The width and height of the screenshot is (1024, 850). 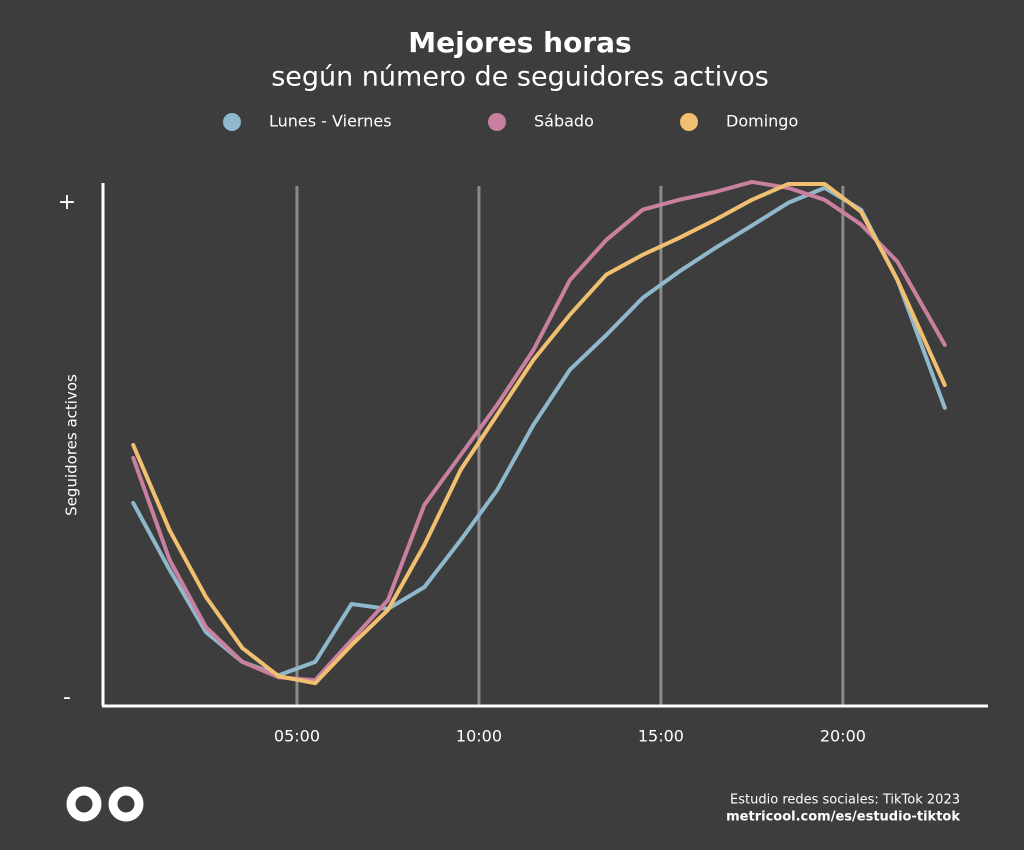 What do you see at coordinates (297, 736) in the screenshot?
I see `x-tick-label: 05:00` at bounding box center [297, 736].